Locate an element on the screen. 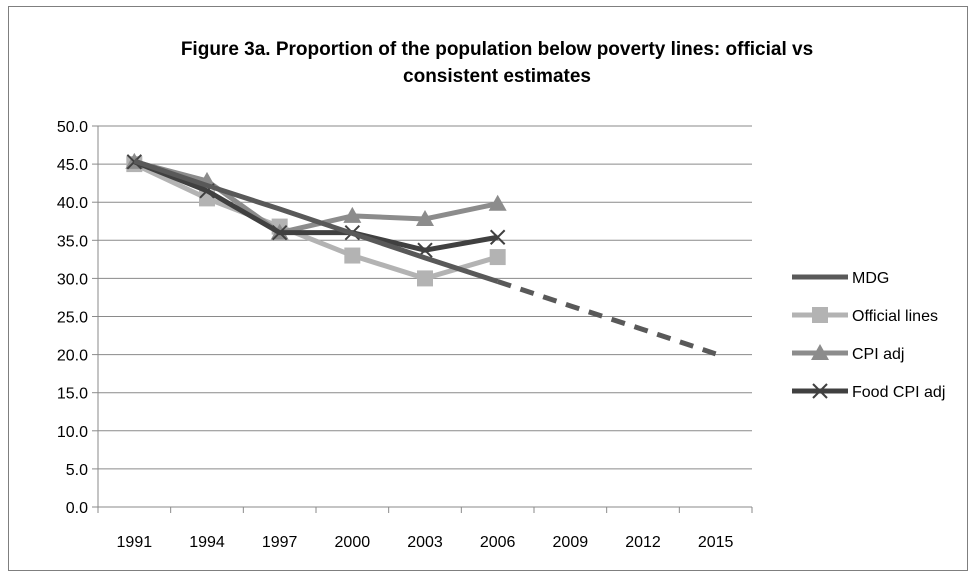  legend-label: Official lines is located at coordinates (895, 316).